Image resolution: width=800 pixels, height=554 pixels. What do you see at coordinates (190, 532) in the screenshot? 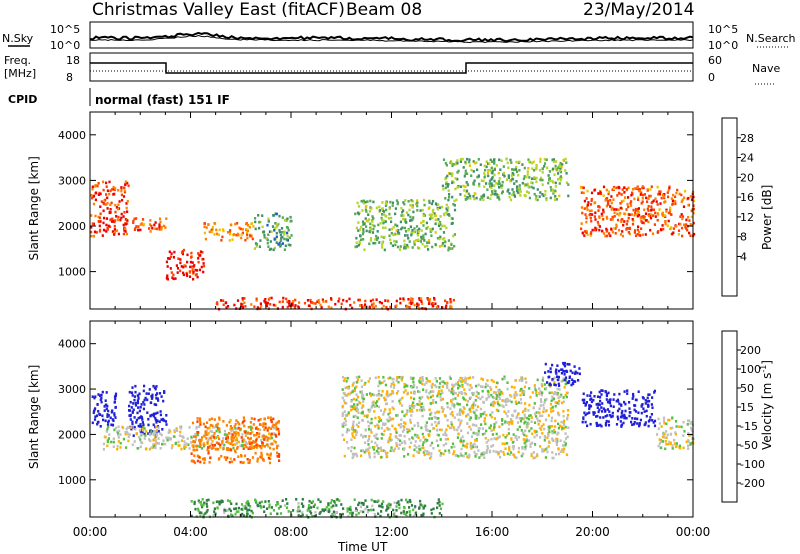
I see `time-tick-label: 04:00` at bounding box center [190, 532].